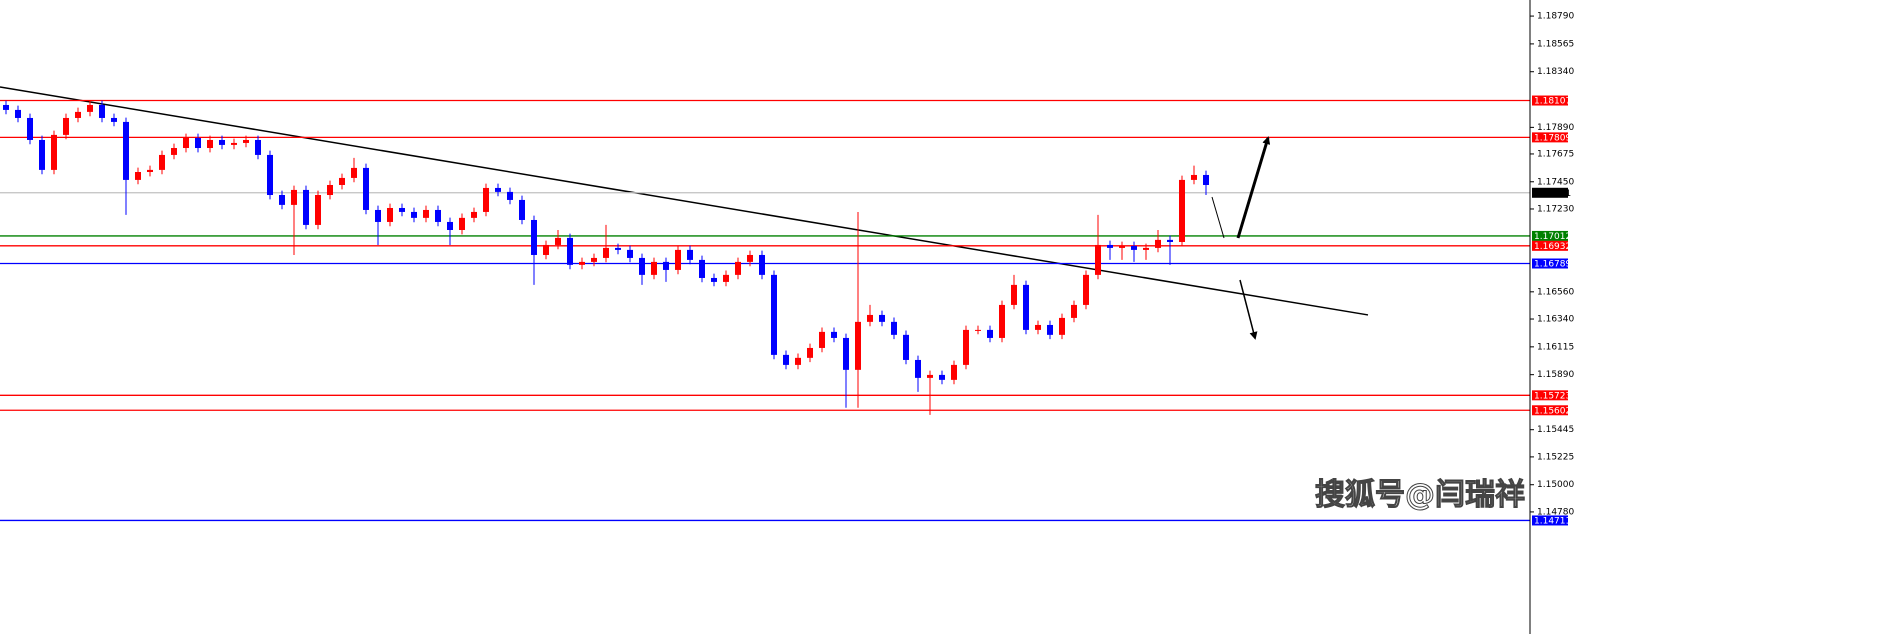  What do you see at coordinates (1218, 217) in the screenshot?
I see `forecast-path` at bounding box center [1218, 217].